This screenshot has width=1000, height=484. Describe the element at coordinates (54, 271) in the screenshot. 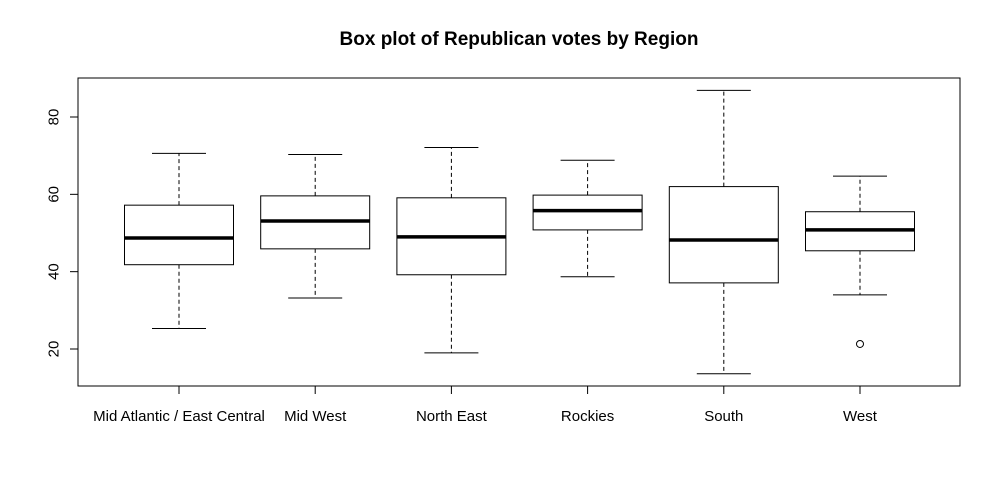

I see `y-tick-label: 40` at that location.